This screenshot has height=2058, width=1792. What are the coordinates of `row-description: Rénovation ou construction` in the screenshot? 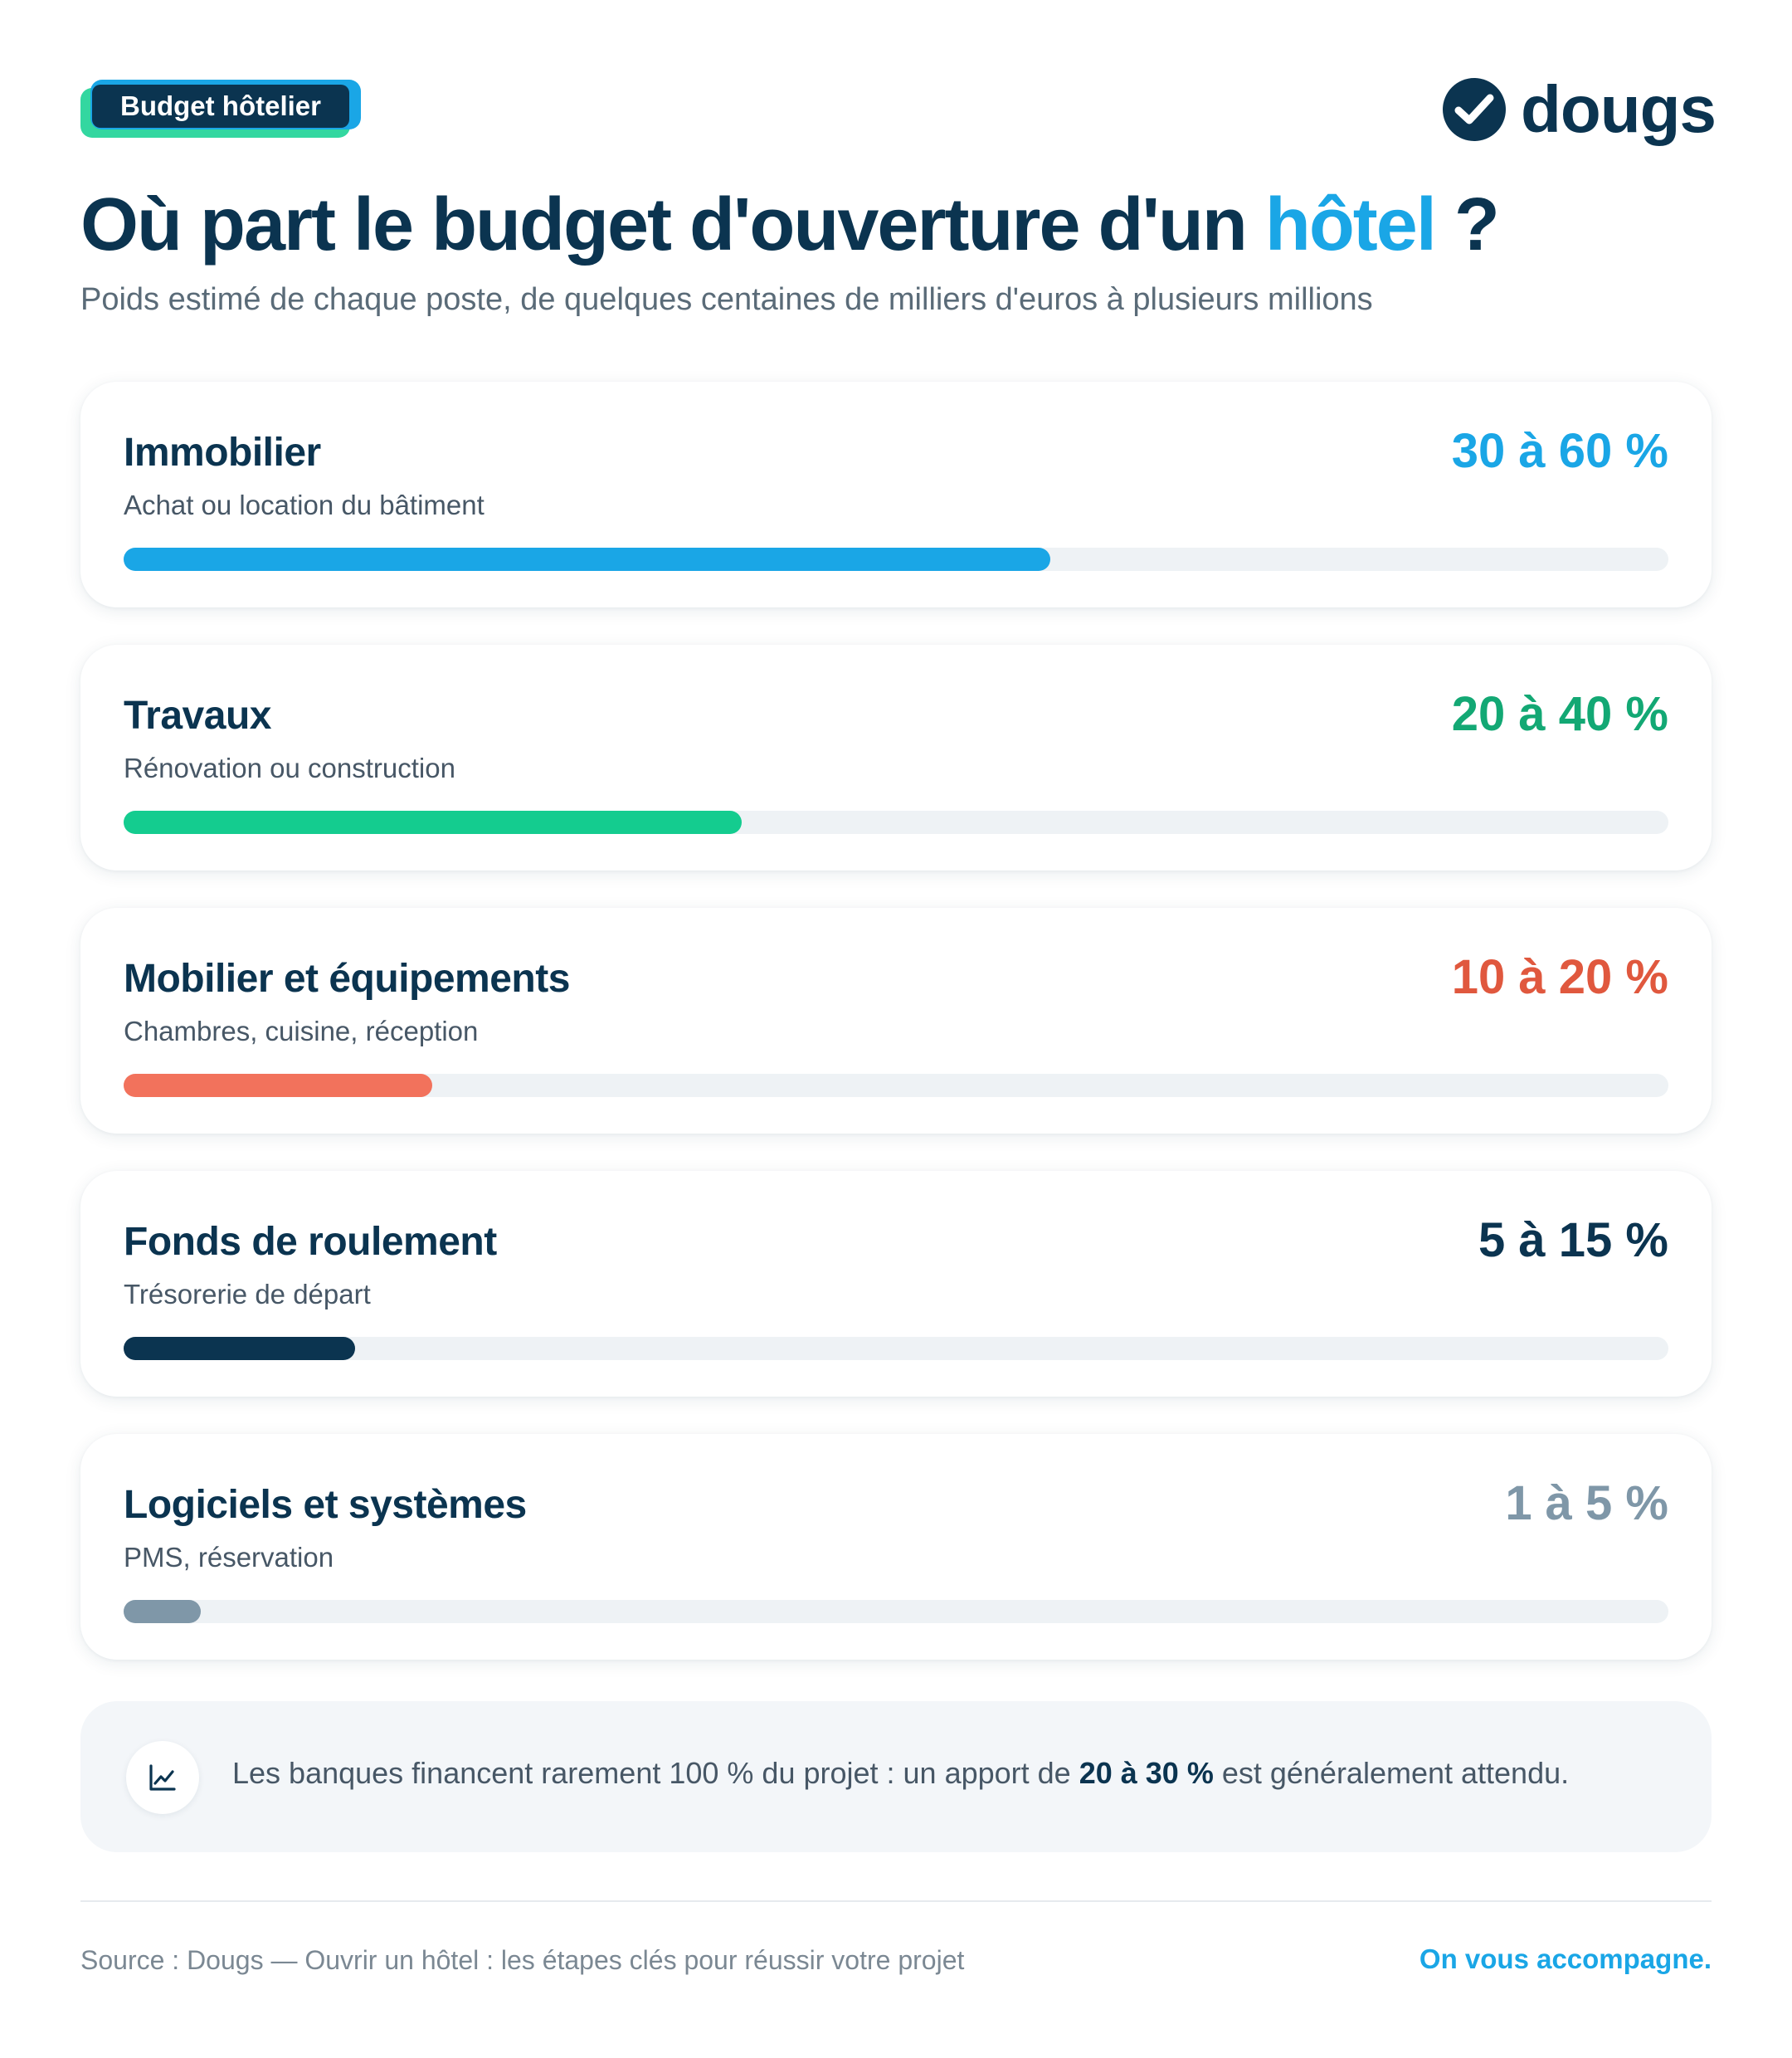 It's located at (289, 768).